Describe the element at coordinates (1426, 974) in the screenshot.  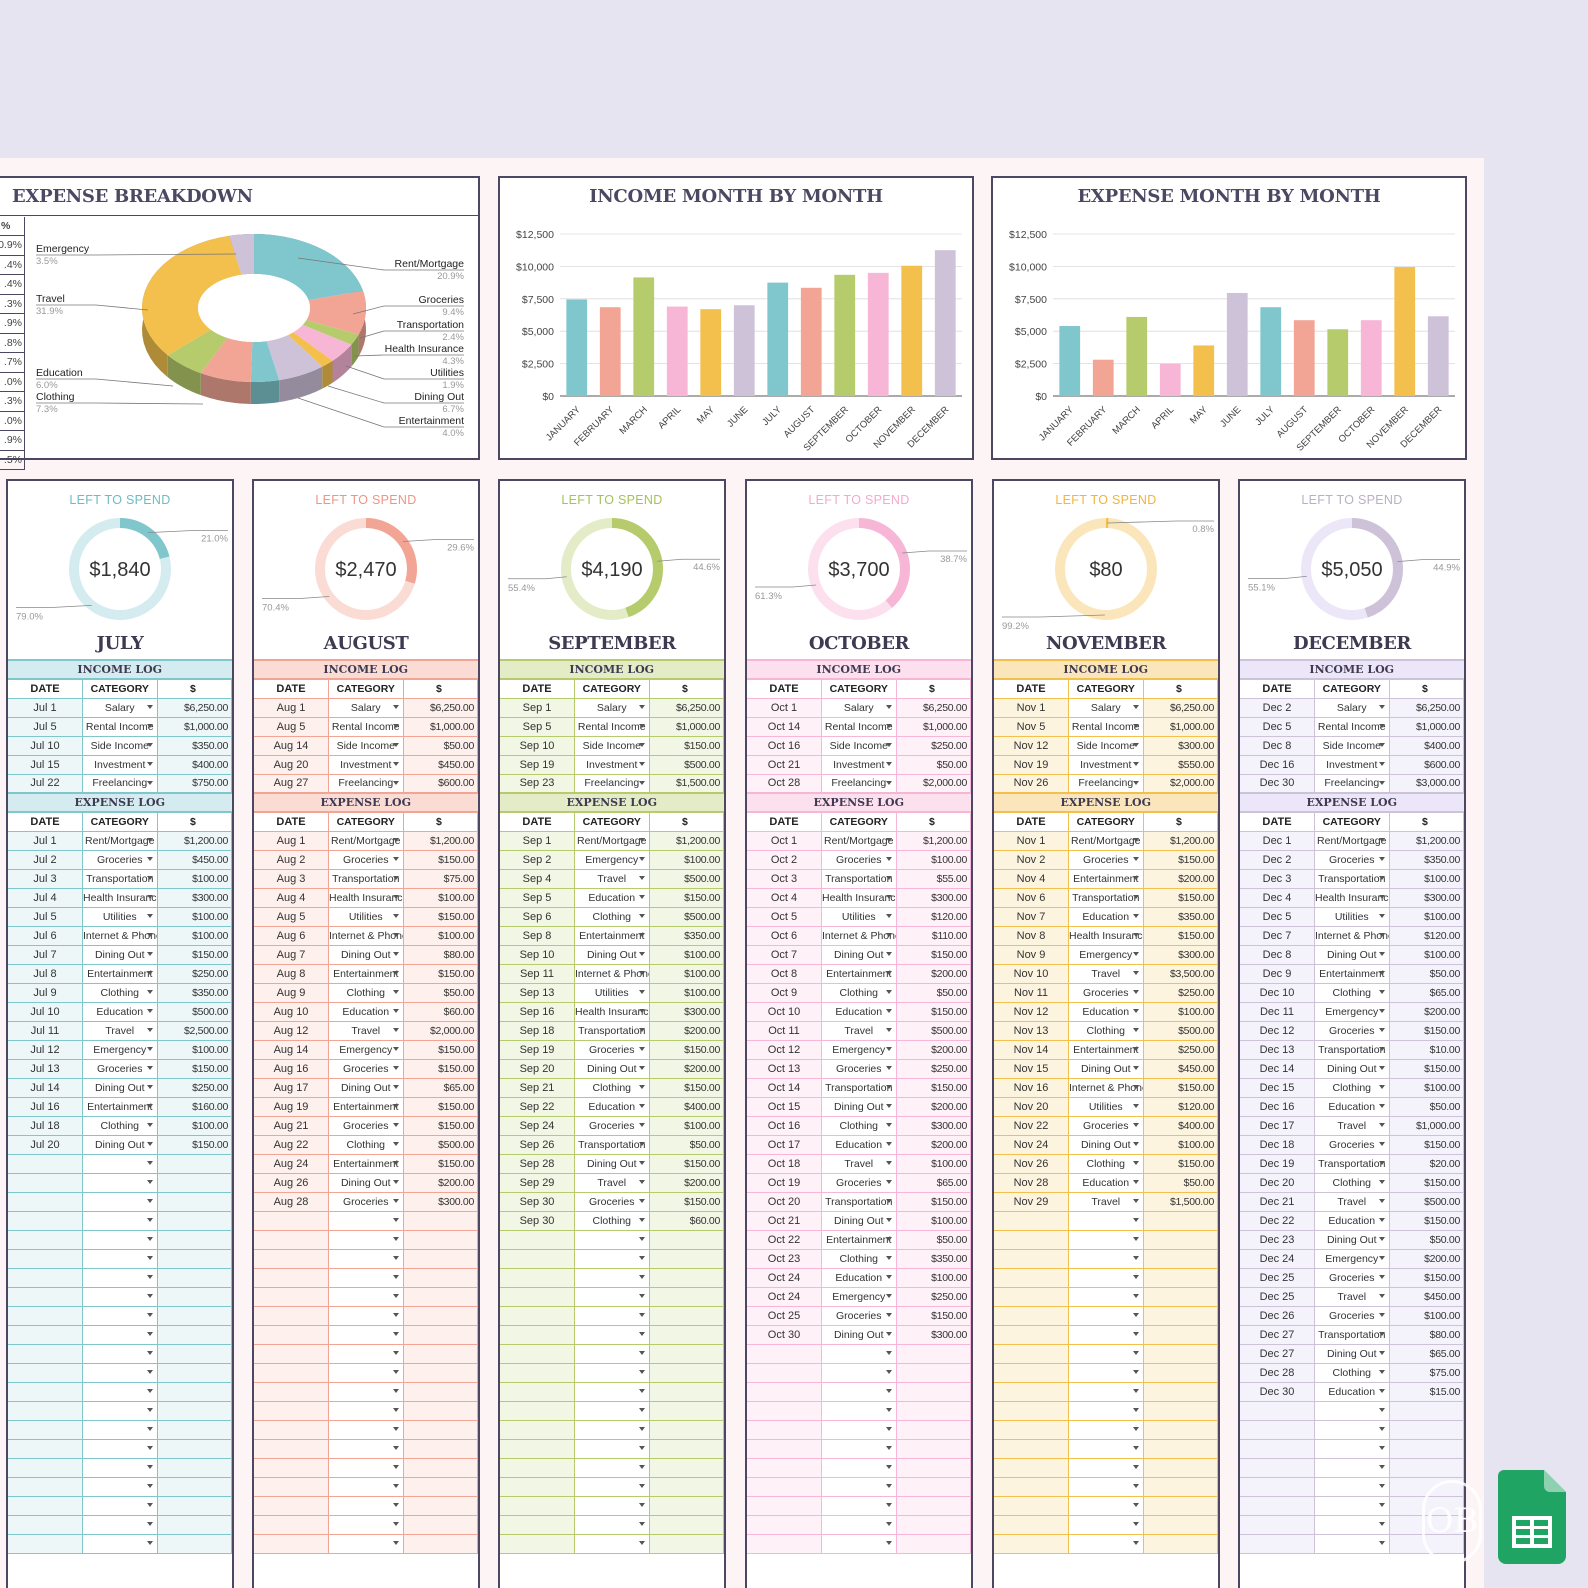
I see `amount-cell: $50.00` at that location.